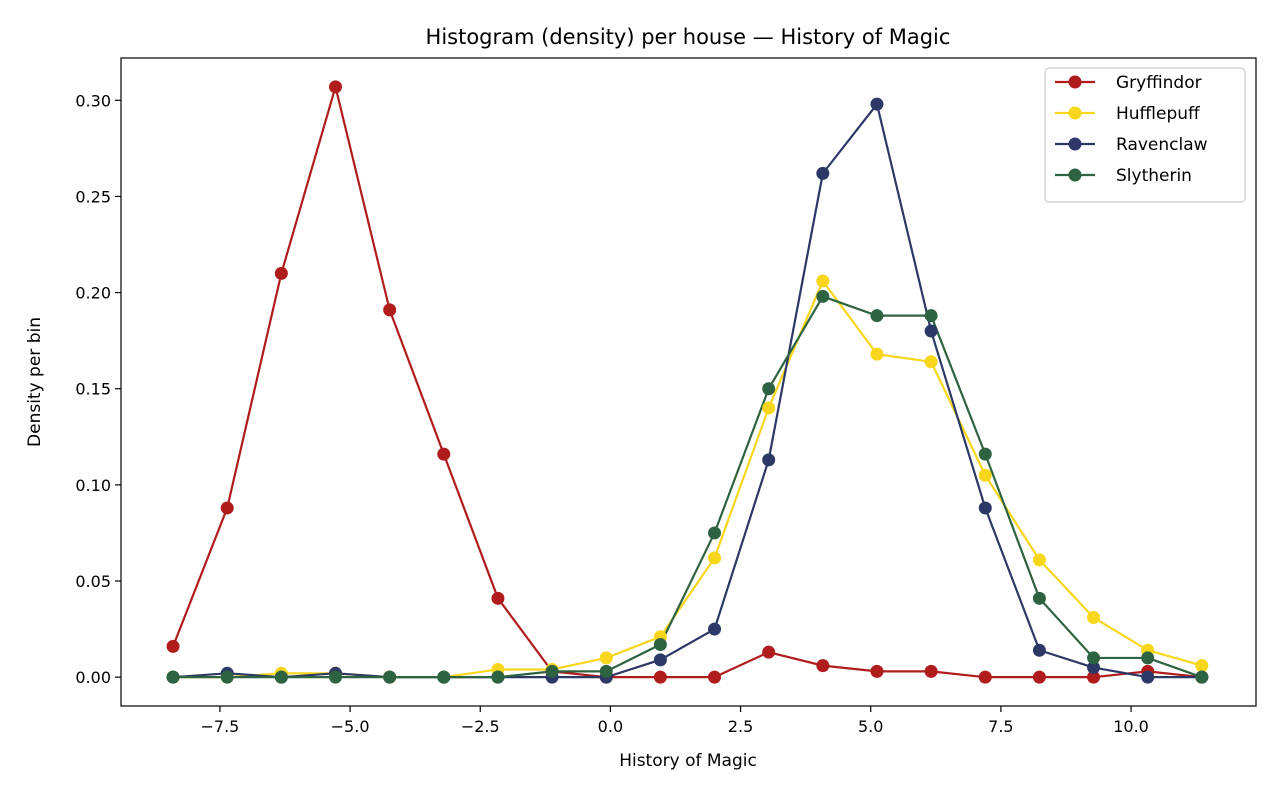  Describe the element at coordinates (1000, 726) in the screenshot. I see `x-tick-label: 7.5` at that location.